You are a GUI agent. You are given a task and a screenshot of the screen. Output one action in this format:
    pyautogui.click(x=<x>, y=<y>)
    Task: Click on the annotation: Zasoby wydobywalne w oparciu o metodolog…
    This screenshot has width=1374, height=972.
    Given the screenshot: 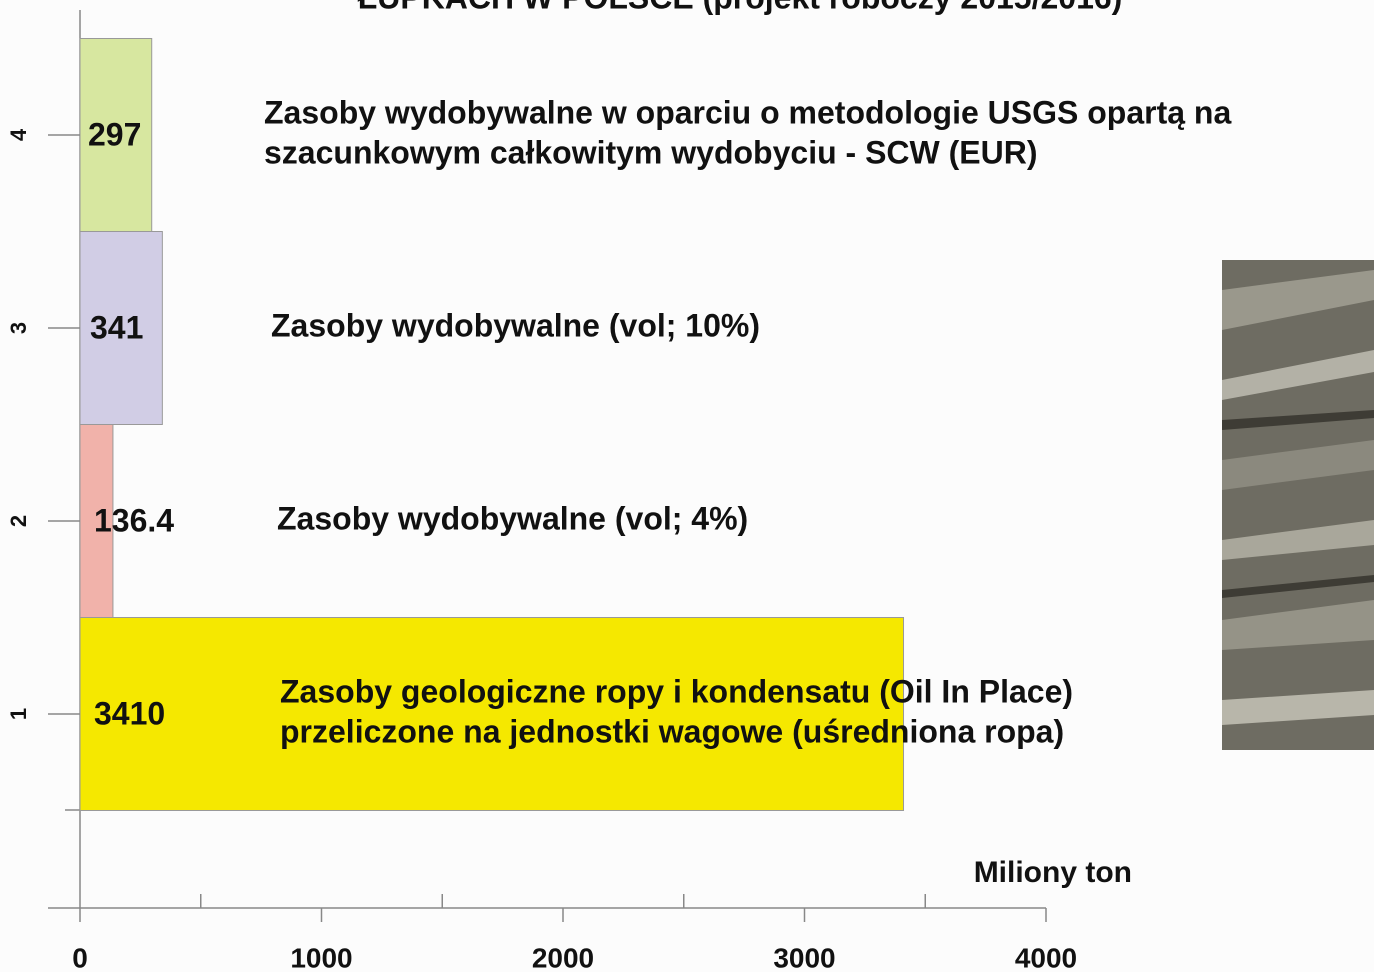 What is the action you would take?
    pyautogui.click(x=747, y=112)
    